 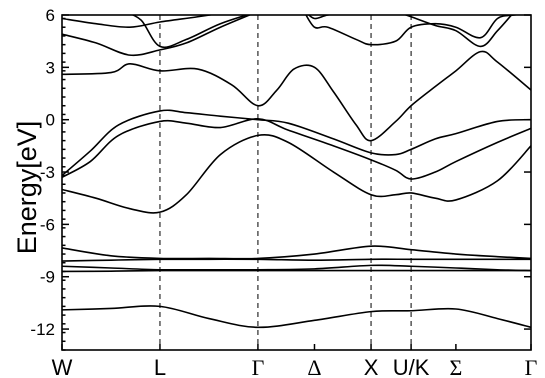 I want to click on kpoint-label-0: W, so click(x=62, y=366).